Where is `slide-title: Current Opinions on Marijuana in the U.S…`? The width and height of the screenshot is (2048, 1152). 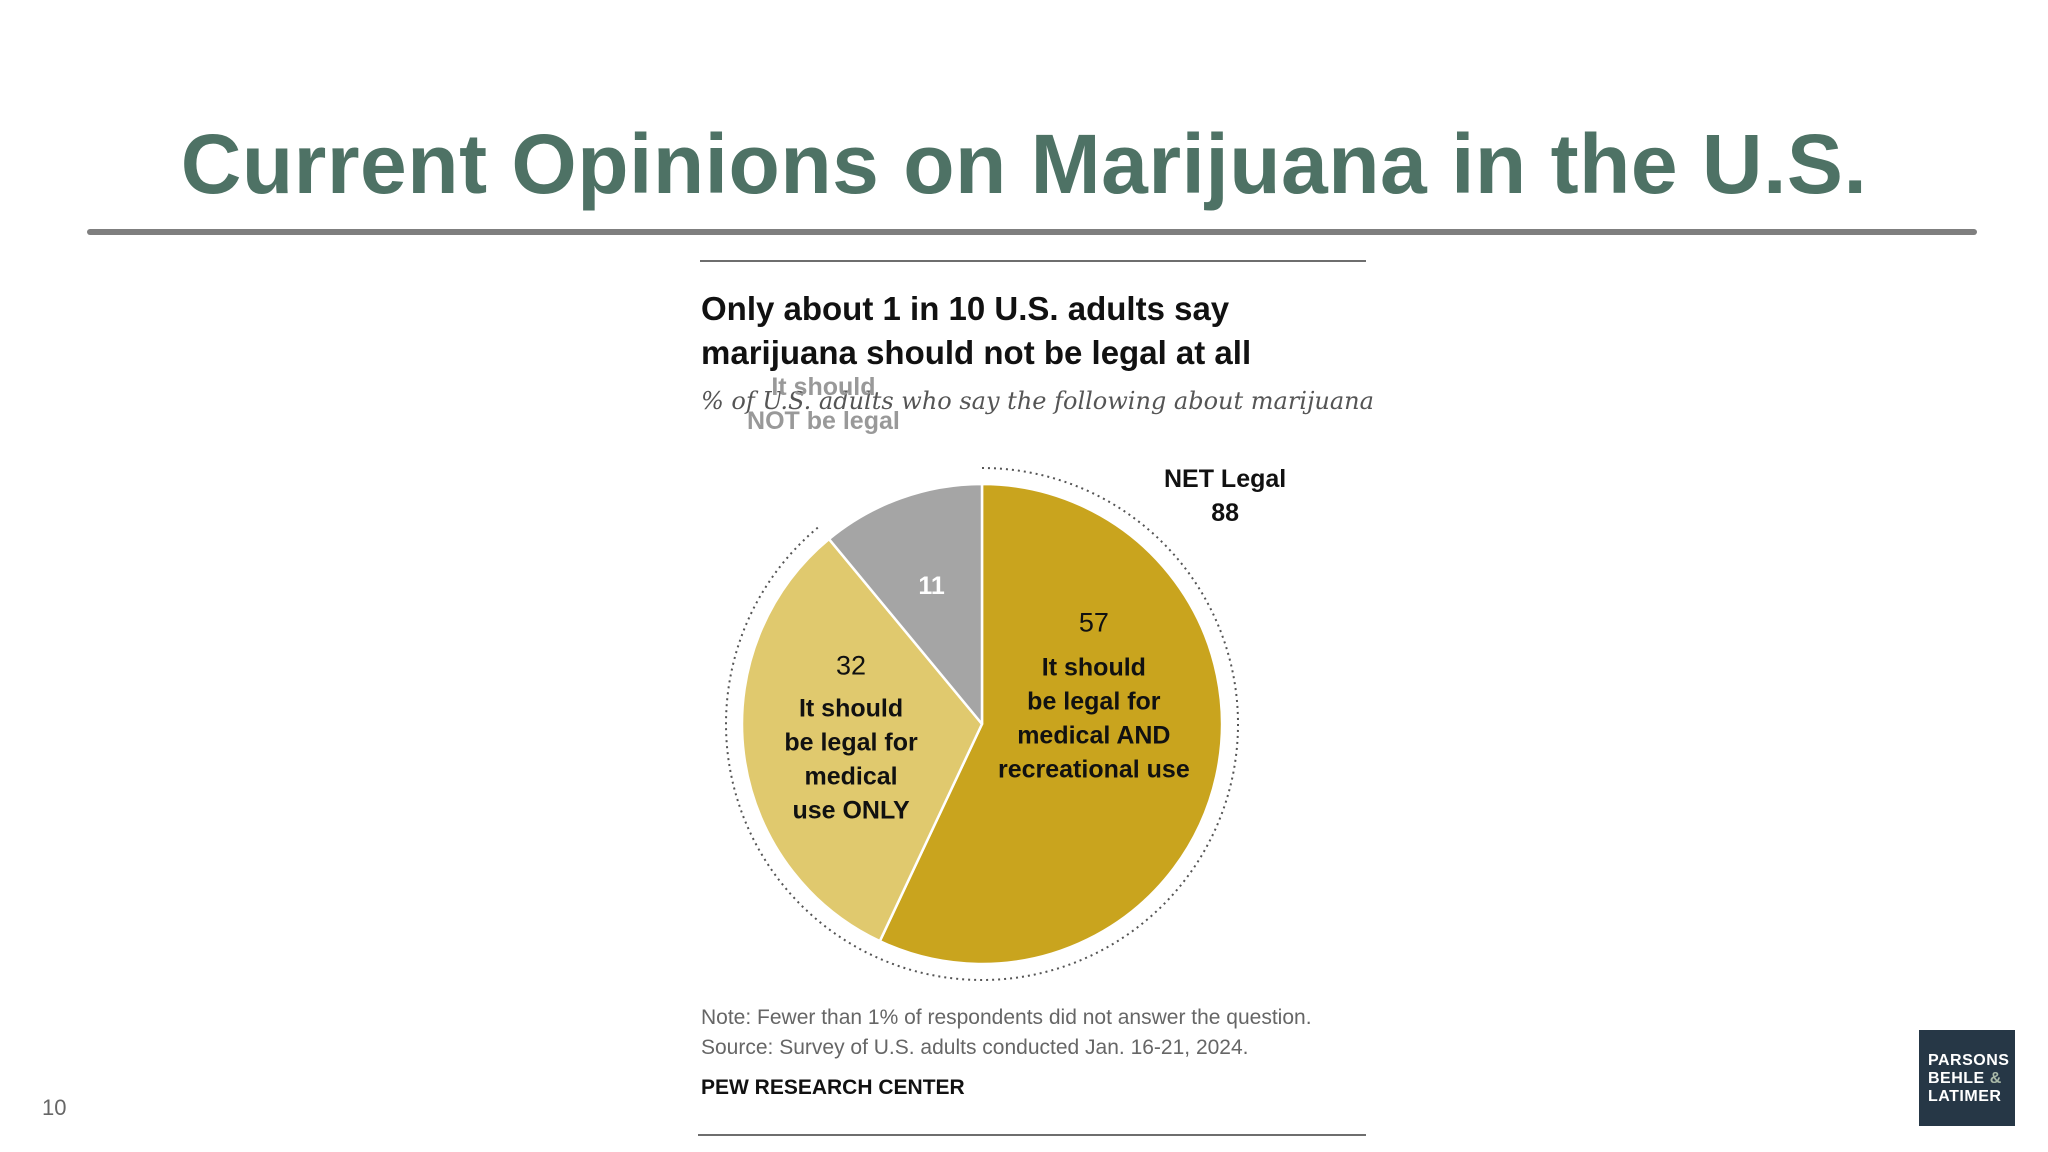 slide-title: Current Opinions on Marijuana in the U.S… is located at coordinates (1024, 164).